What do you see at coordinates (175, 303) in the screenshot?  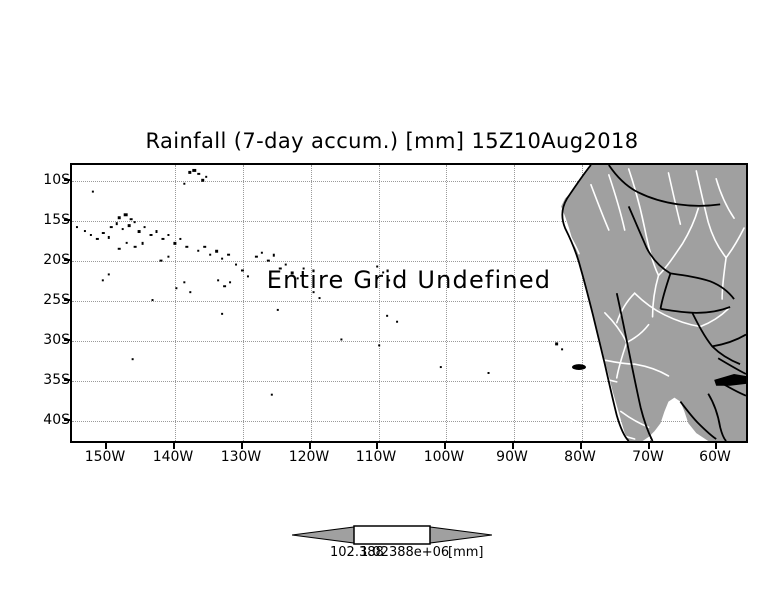 I see `gridline-150w` at bounding box center [175, 303].